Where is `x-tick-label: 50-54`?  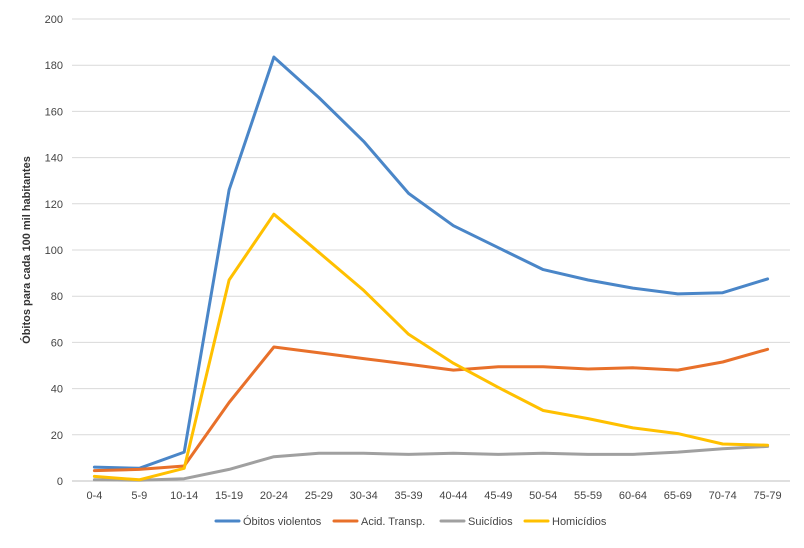
x-tick-label: 50-54 is located at coordinates (543, 496).